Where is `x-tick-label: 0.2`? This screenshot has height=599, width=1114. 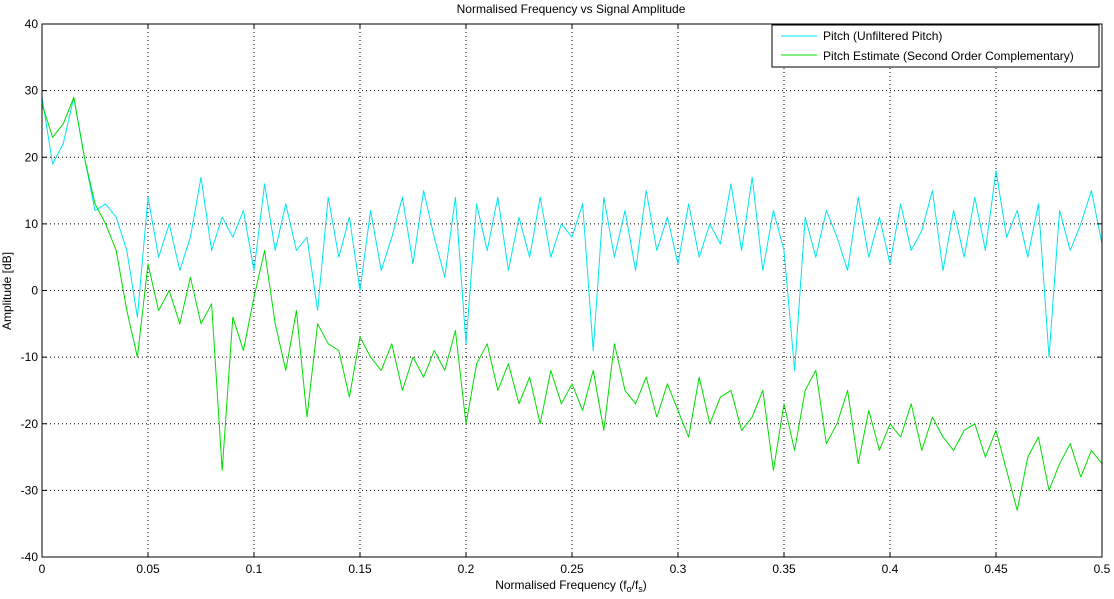
x-tick-label: 0.2 is located at coordinates (466, 569).